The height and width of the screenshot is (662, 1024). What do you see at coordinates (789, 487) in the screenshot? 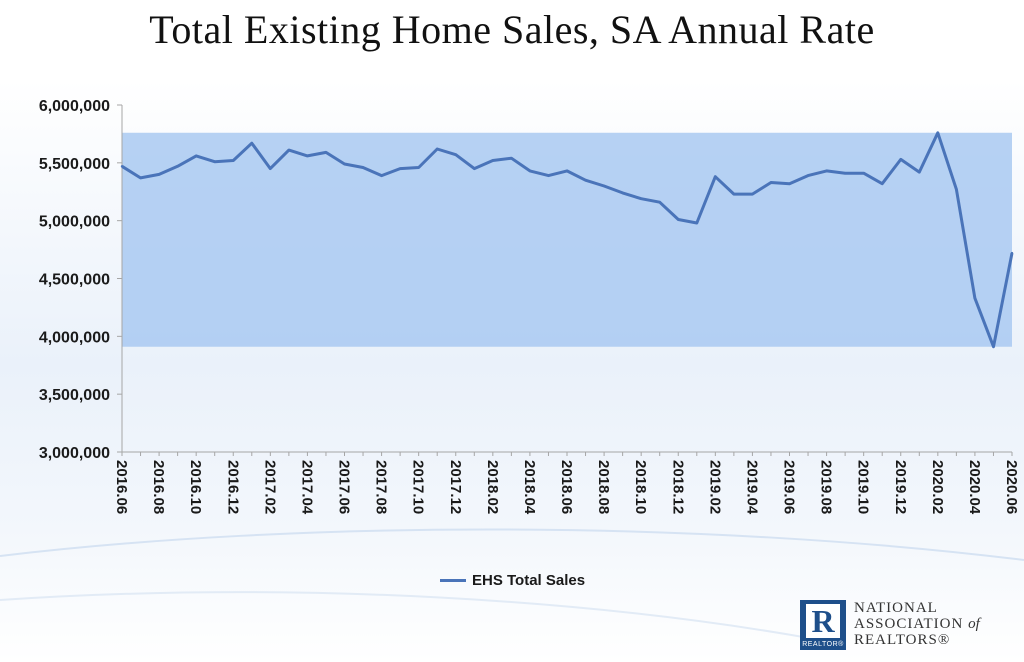
I see `x-tick-label: 2019.06` at bounding box center [789, 487].